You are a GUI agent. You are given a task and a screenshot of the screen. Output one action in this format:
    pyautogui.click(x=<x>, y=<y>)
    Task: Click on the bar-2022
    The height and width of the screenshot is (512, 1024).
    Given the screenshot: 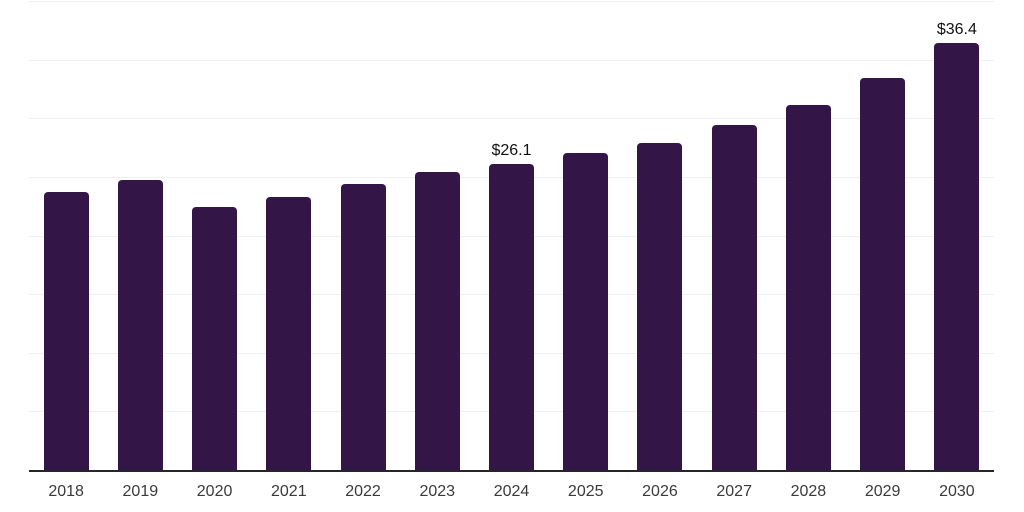 What is the action you would take?
    pyautogui.click(x=363, y=326)
    